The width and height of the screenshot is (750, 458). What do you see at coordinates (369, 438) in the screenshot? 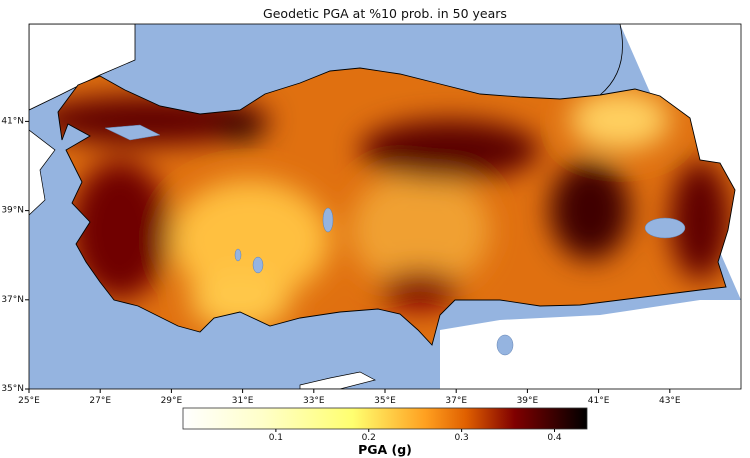
I see `colorbar-tick-label: 0.2` at bounding box center [369, 438].